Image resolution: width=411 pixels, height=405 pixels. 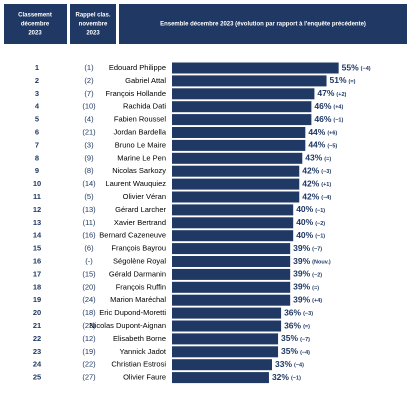 I want to click on header-rank: décembre, so click(x=35, y=25).